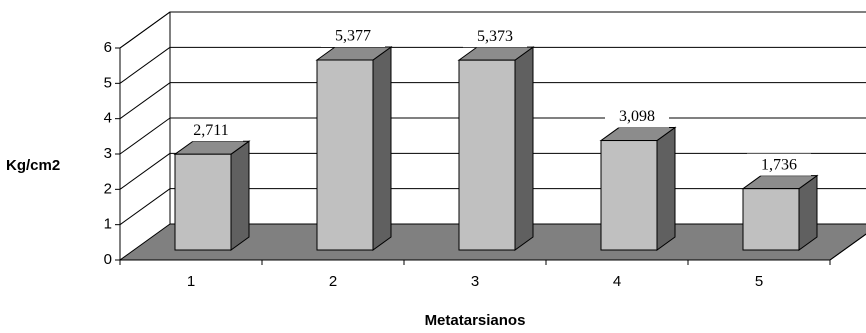  I want to click on y-axis-title: Kg/cm2, so click(33, 165).